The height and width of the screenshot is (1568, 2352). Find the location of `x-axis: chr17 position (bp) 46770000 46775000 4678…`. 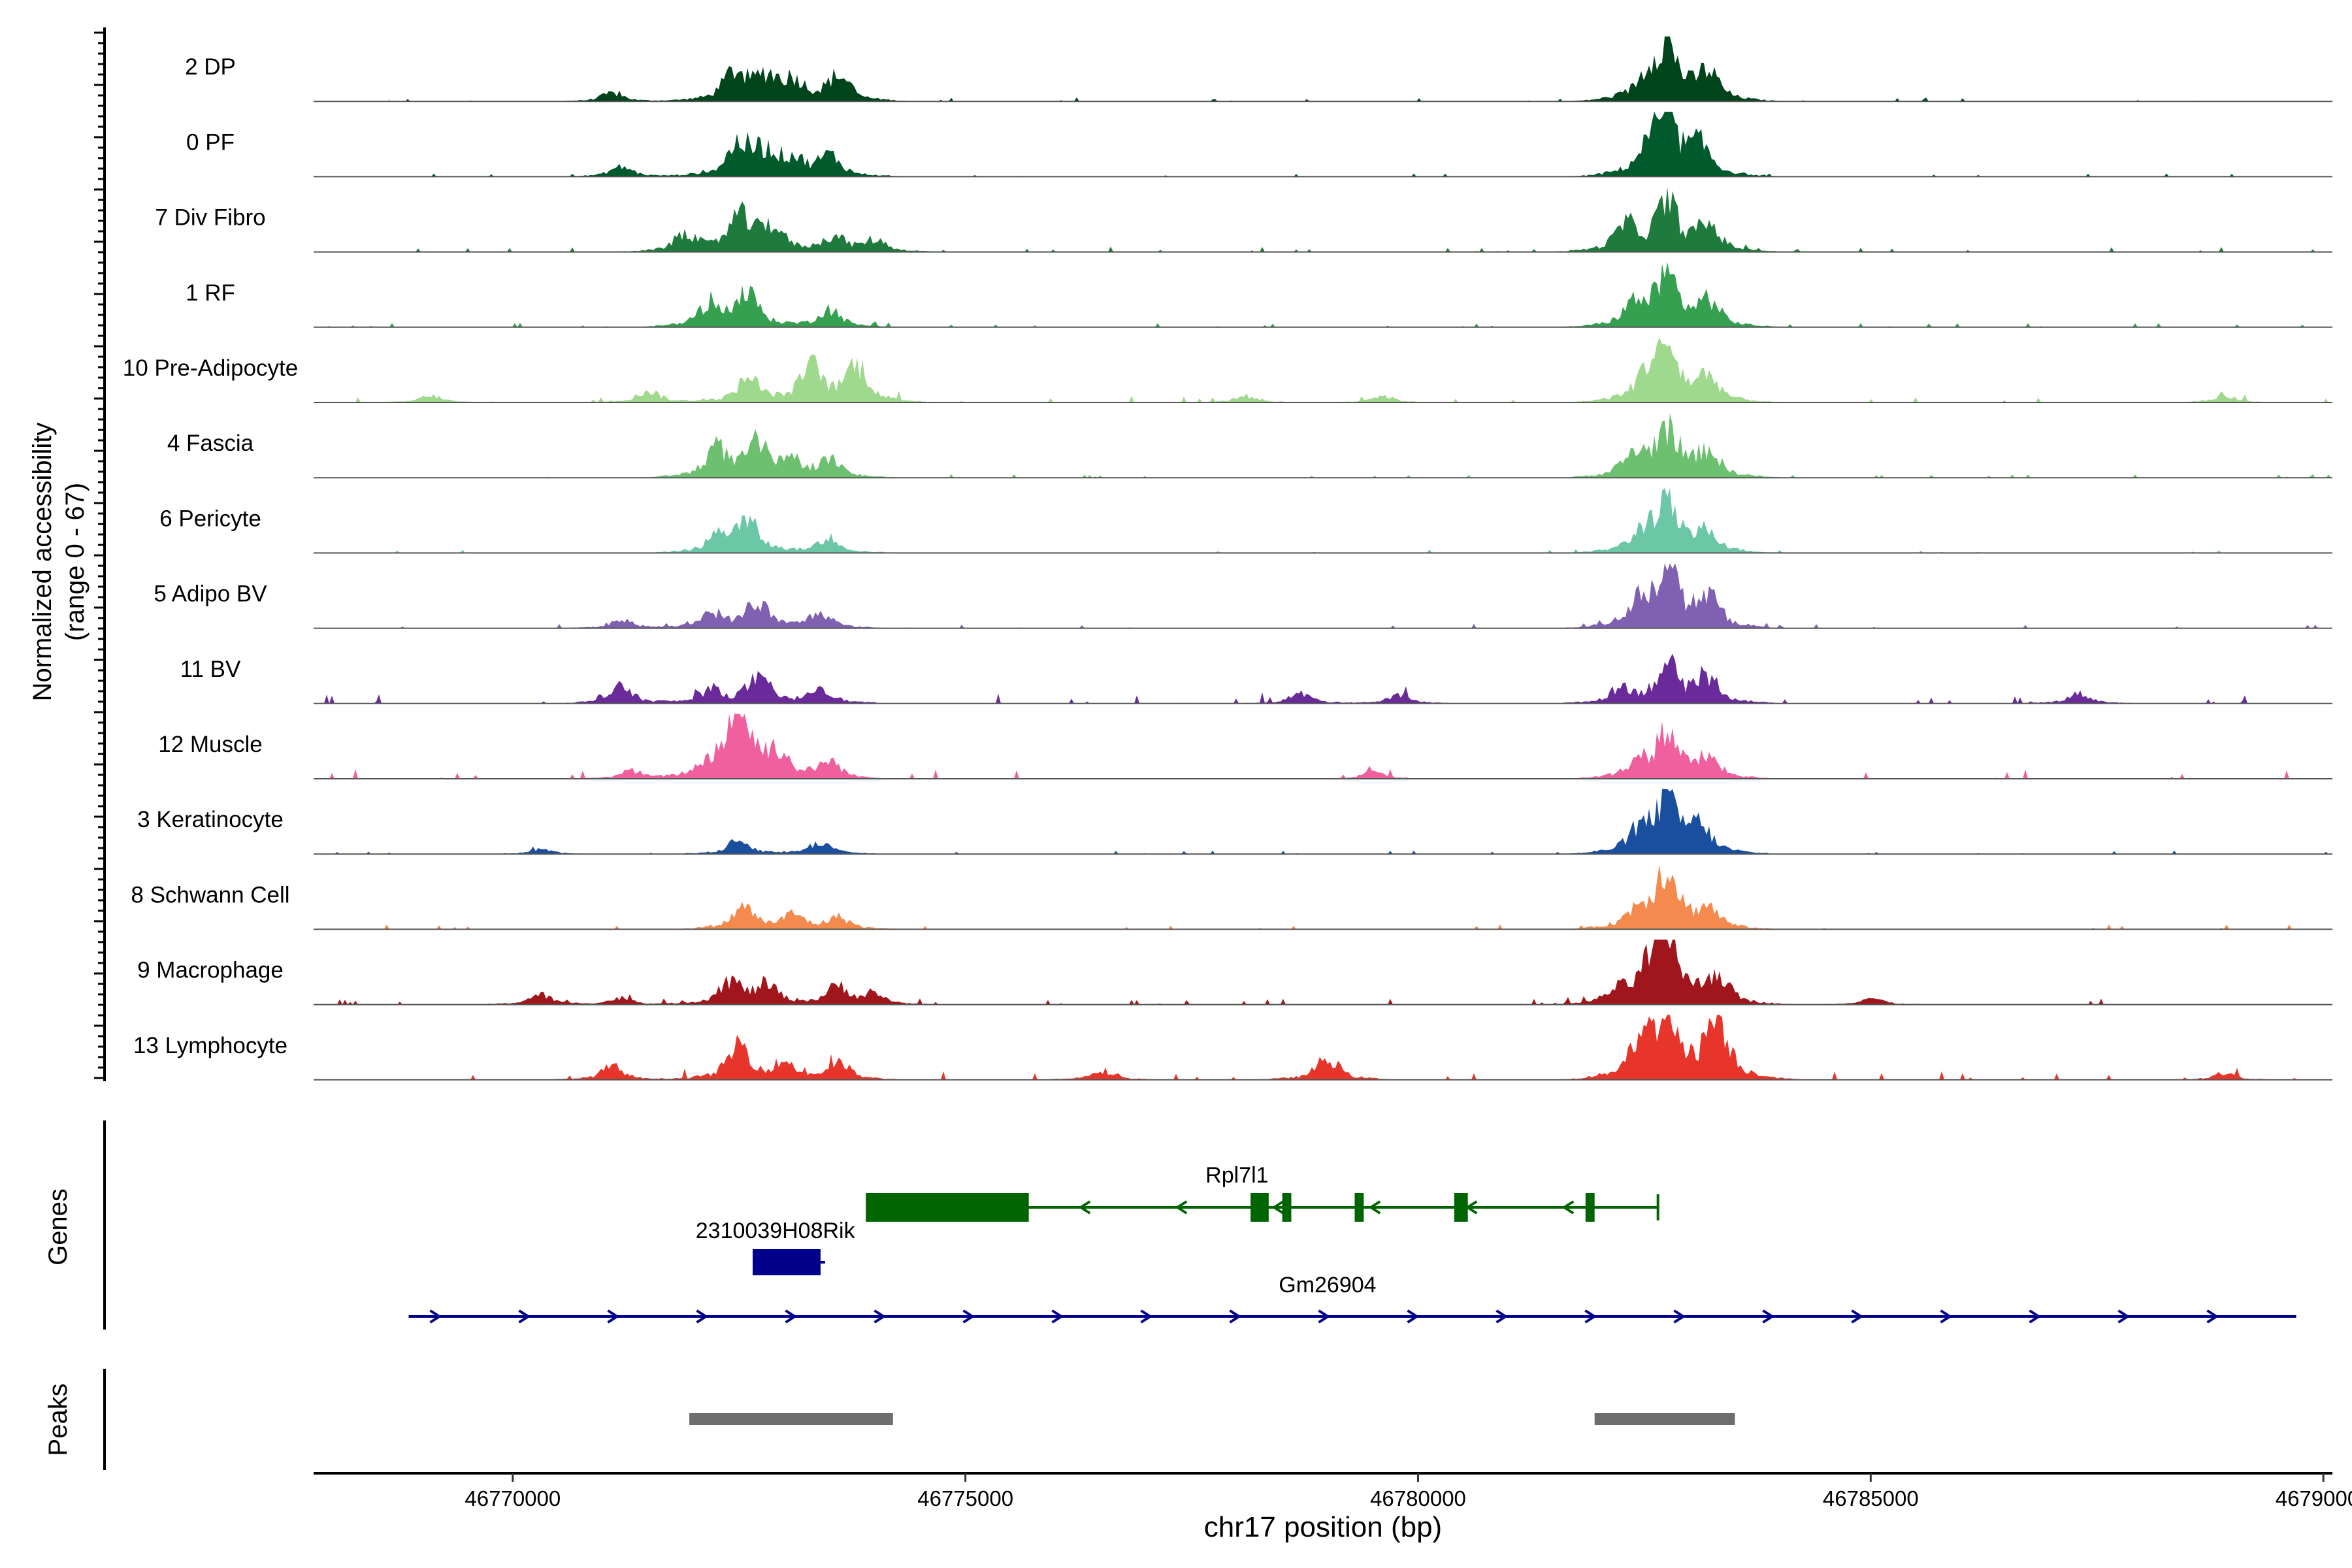

x-axis: chr17 position (bp) 46770000 46775000 4678… is located at coordinates (1333, 1507).